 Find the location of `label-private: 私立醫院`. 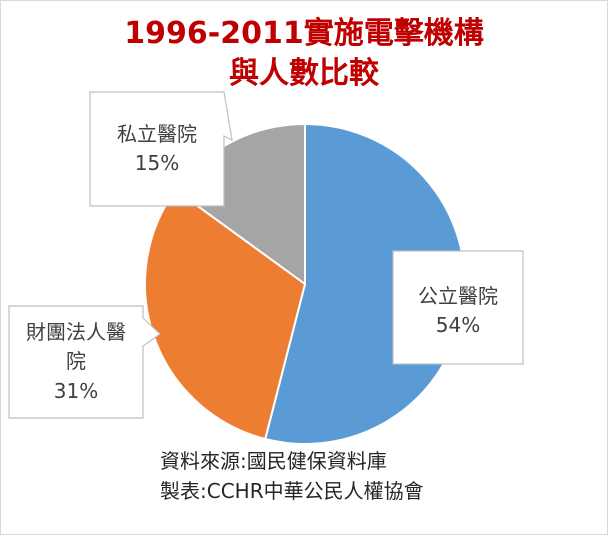

label-private: 私立醫院 is located at coordinates (157, 134).